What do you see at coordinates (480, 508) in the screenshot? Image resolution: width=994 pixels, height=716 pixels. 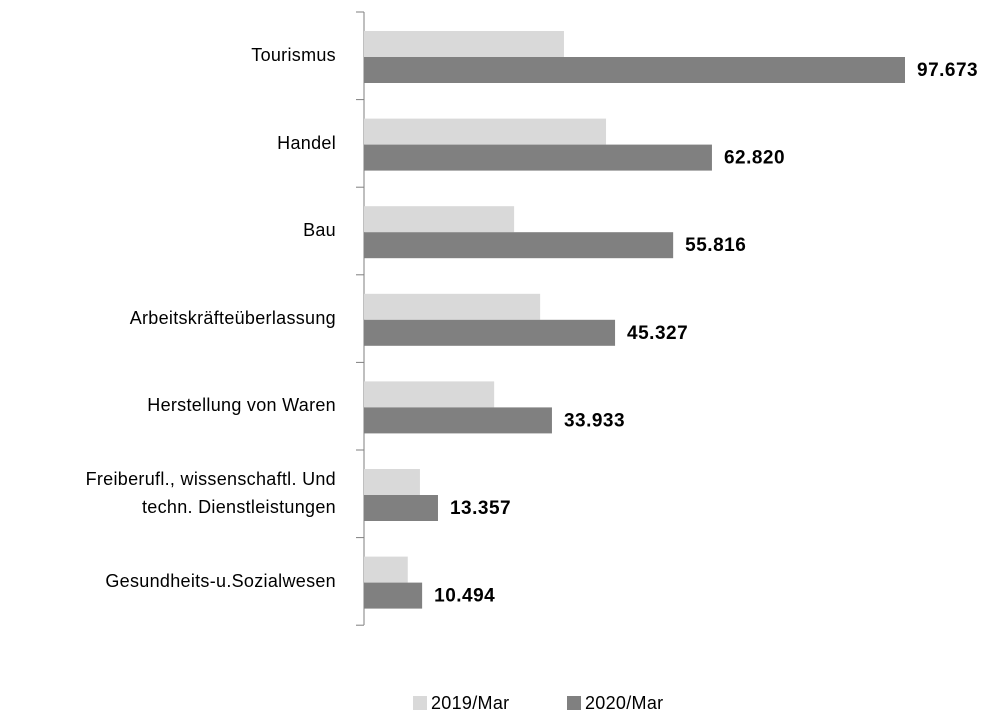 I see `value-label: 13.357` at bounding box center [480, 508].